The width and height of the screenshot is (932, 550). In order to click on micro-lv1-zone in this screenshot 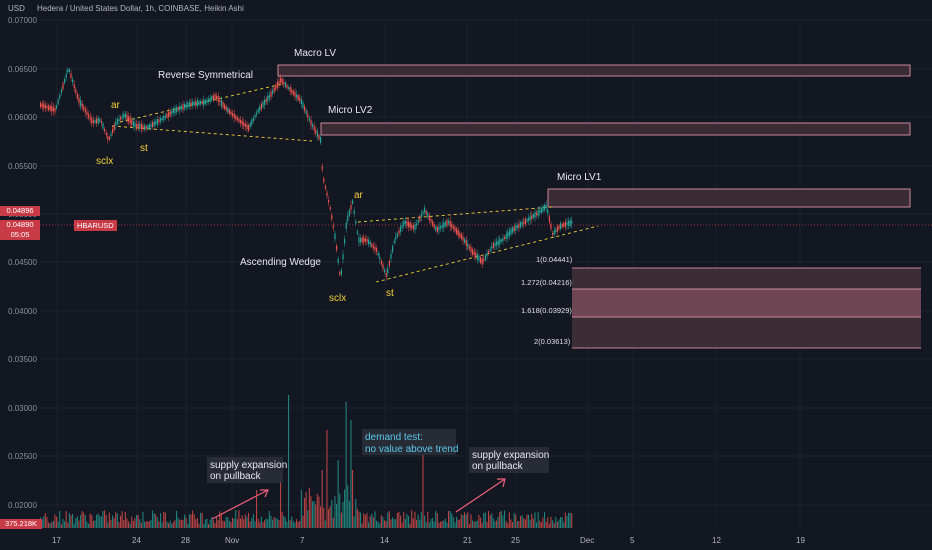, I will do `click(729, 198)`.